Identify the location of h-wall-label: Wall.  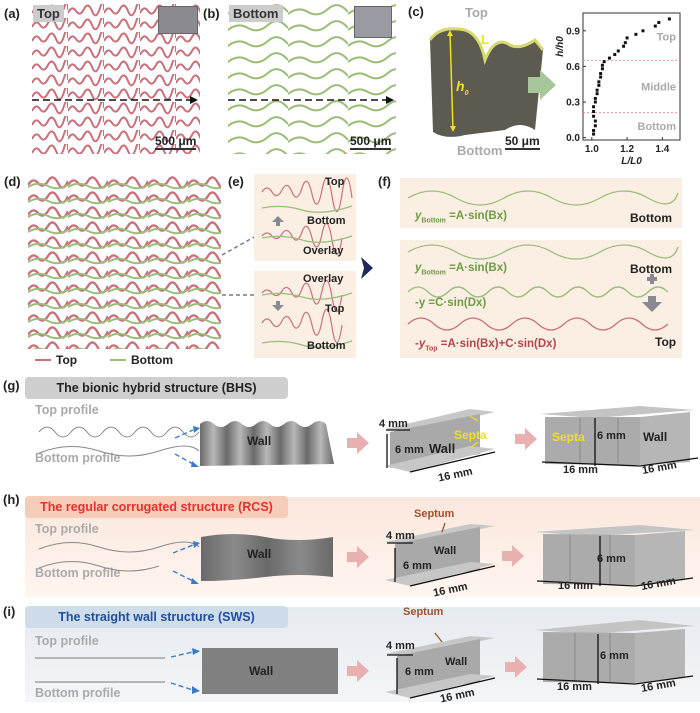
(259, 554).